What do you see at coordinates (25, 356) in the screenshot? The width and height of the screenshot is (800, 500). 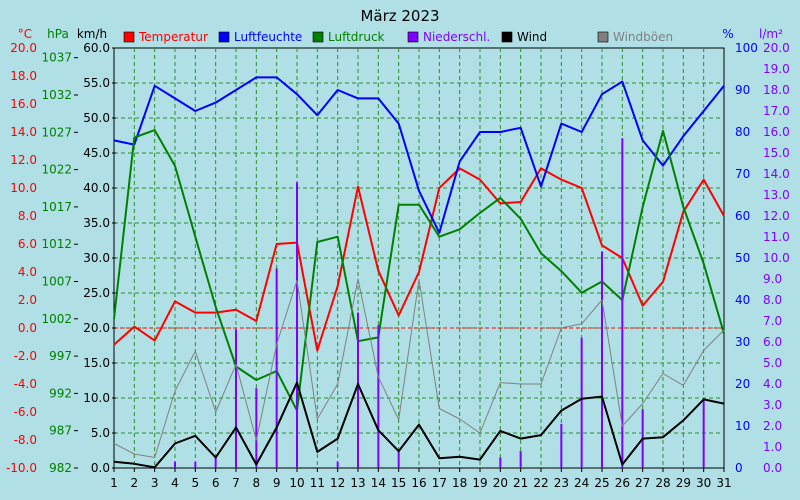 I see `temperature-tick-label: -2.0` at bounding box center [25, 356].